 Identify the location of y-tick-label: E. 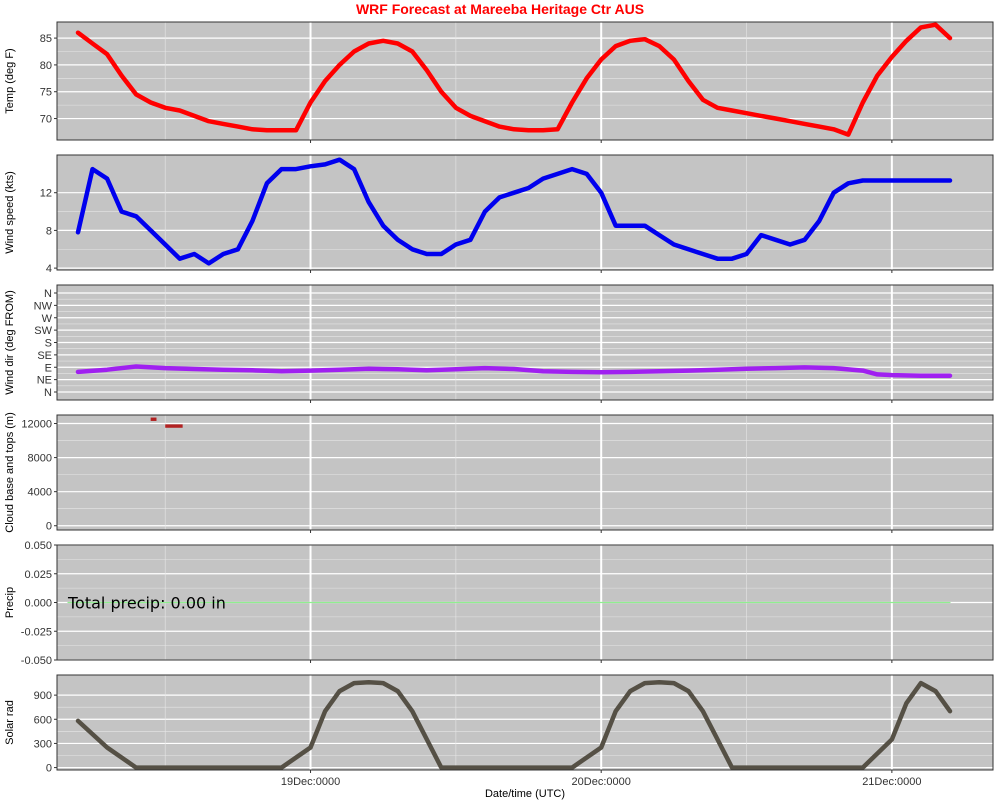
(48, 368).